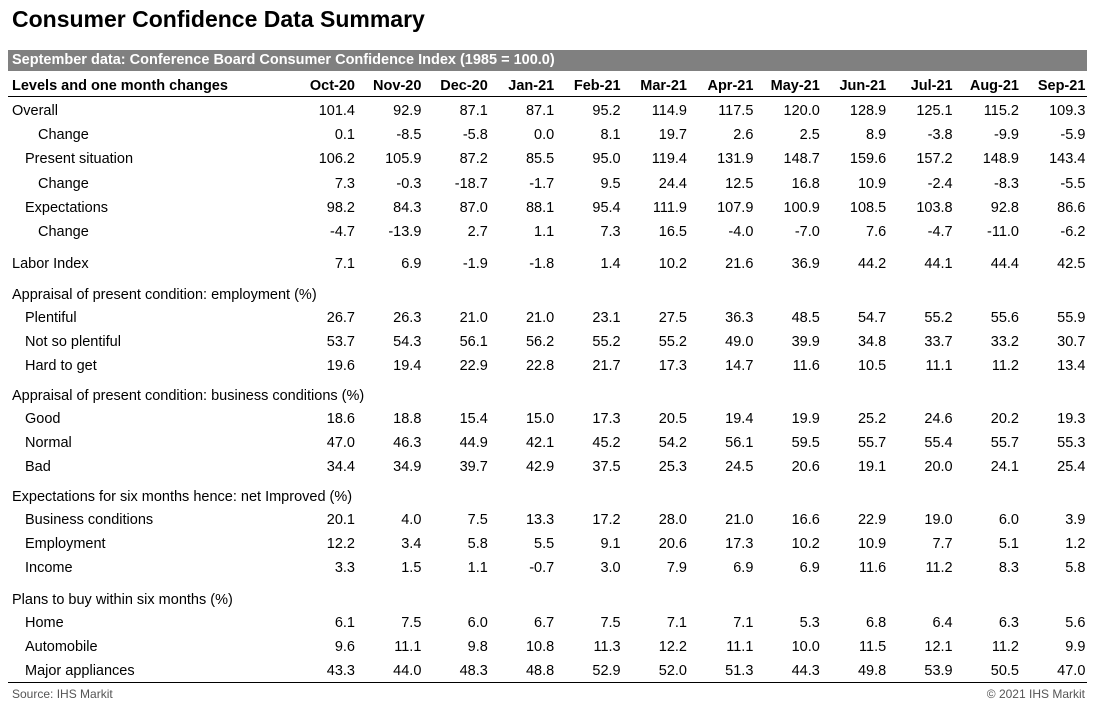  I want to click on cell-value: 6.8, so click(876, 623).